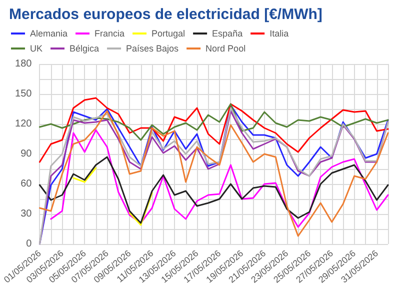  Describe the element at coordinates (226, 49) in the screenshot. I see `legend-label: Nord Pool` at that location.